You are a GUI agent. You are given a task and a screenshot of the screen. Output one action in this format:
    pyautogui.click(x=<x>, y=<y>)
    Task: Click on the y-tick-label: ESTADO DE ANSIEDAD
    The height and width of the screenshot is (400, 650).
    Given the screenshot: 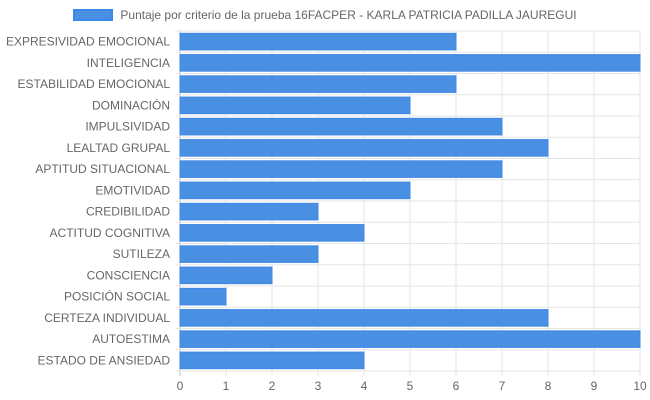 What is the action you would take?
    pyautogui.click(x=104, y=360)
    